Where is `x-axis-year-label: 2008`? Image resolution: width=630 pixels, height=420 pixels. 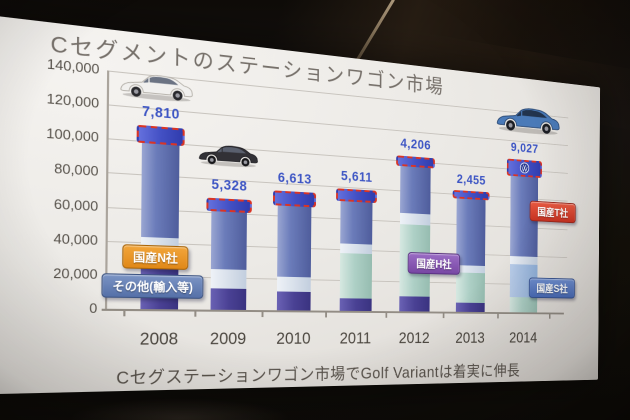 x-axis-year-label: 2008 is located at coordinates (159, 339).